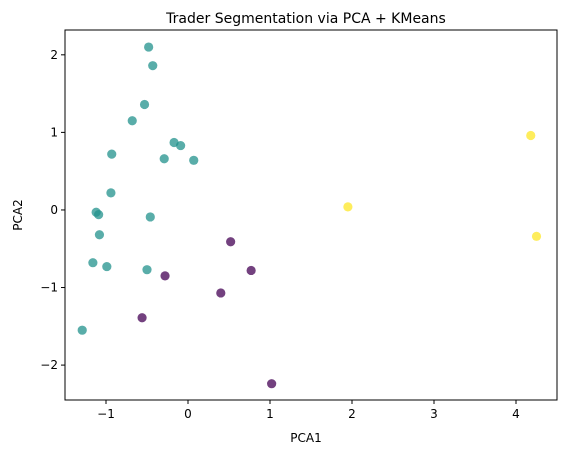  What do you see at coordinates (54, 55) in the screenshot?
I see `y-tick-label: 2` at bounding box center [54, 55].